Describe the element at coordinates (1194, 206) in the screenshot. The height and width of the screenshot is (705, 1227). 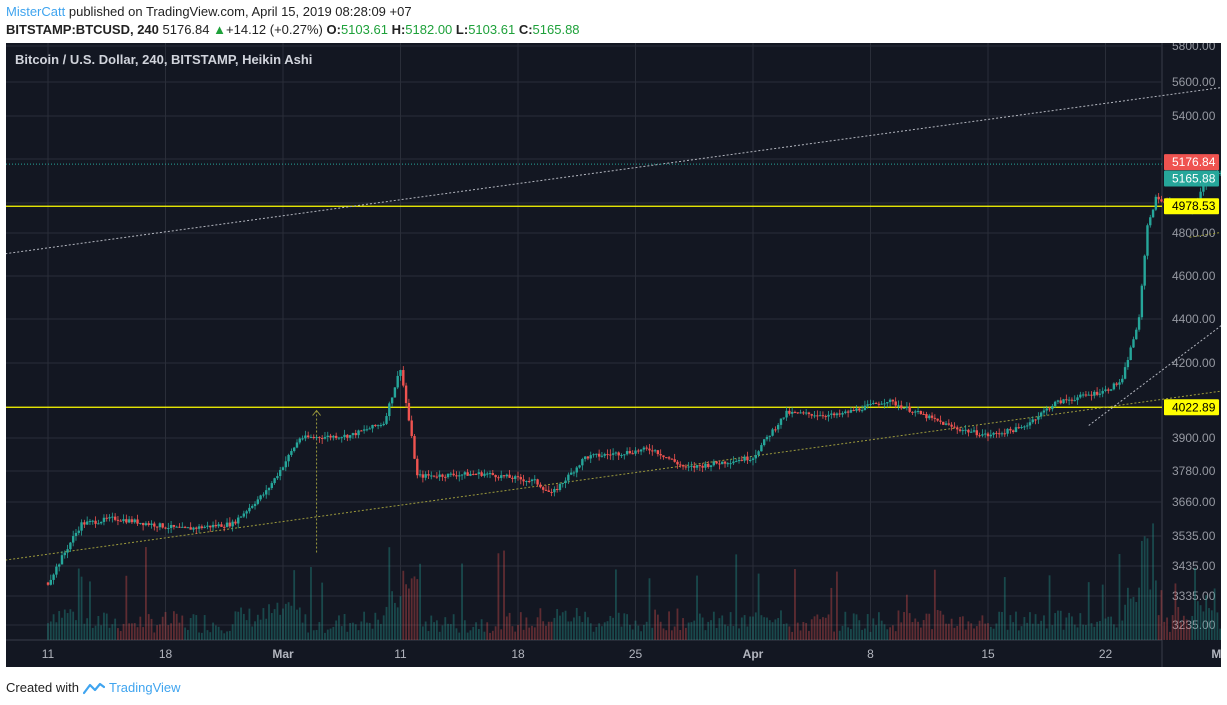
I see `price-badge-label: 4978.53` at that location.